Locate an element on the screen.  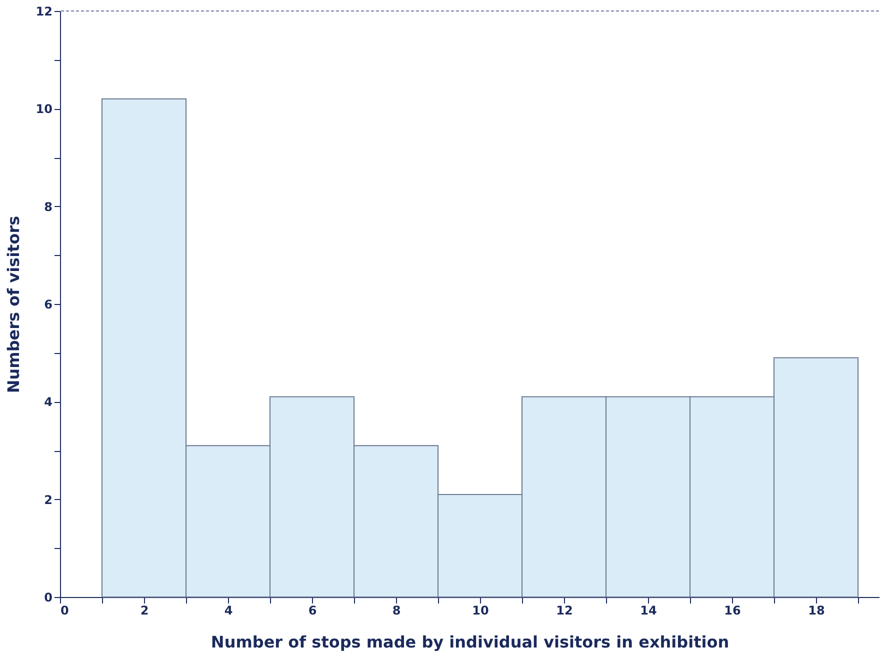
x-tick-label: 4 is located at coordinates (228, 611).